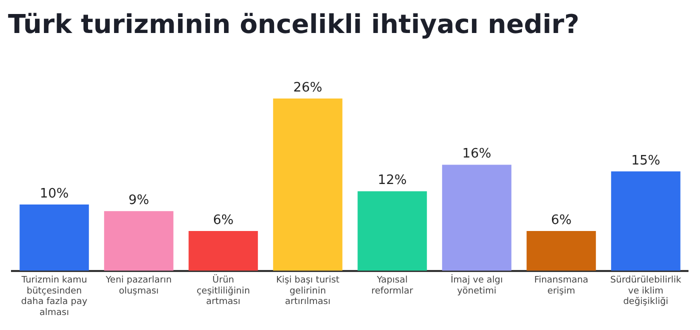  I want to click on data-label: 9%, so click(139, 200).